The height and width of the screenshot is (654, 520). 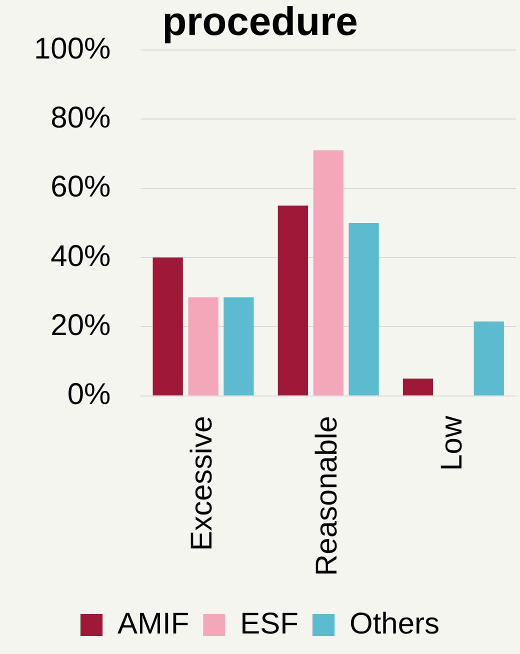 What do you see at coordinates (260, 22) in the screenshot?
I see `chart-title: procedure` at bounding box center [260, 22].